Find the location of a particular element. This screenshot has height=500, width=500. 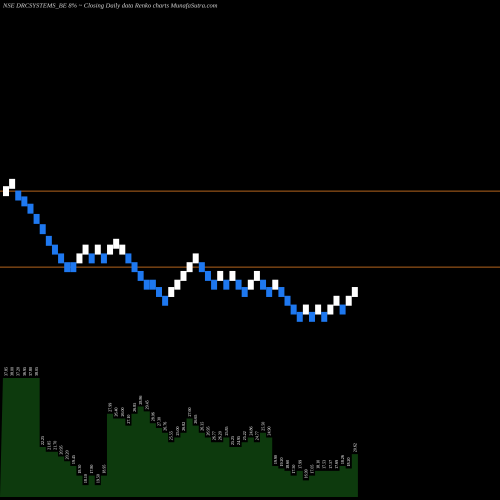

volume-label: 37.85 is located at coordinates (6, 371).